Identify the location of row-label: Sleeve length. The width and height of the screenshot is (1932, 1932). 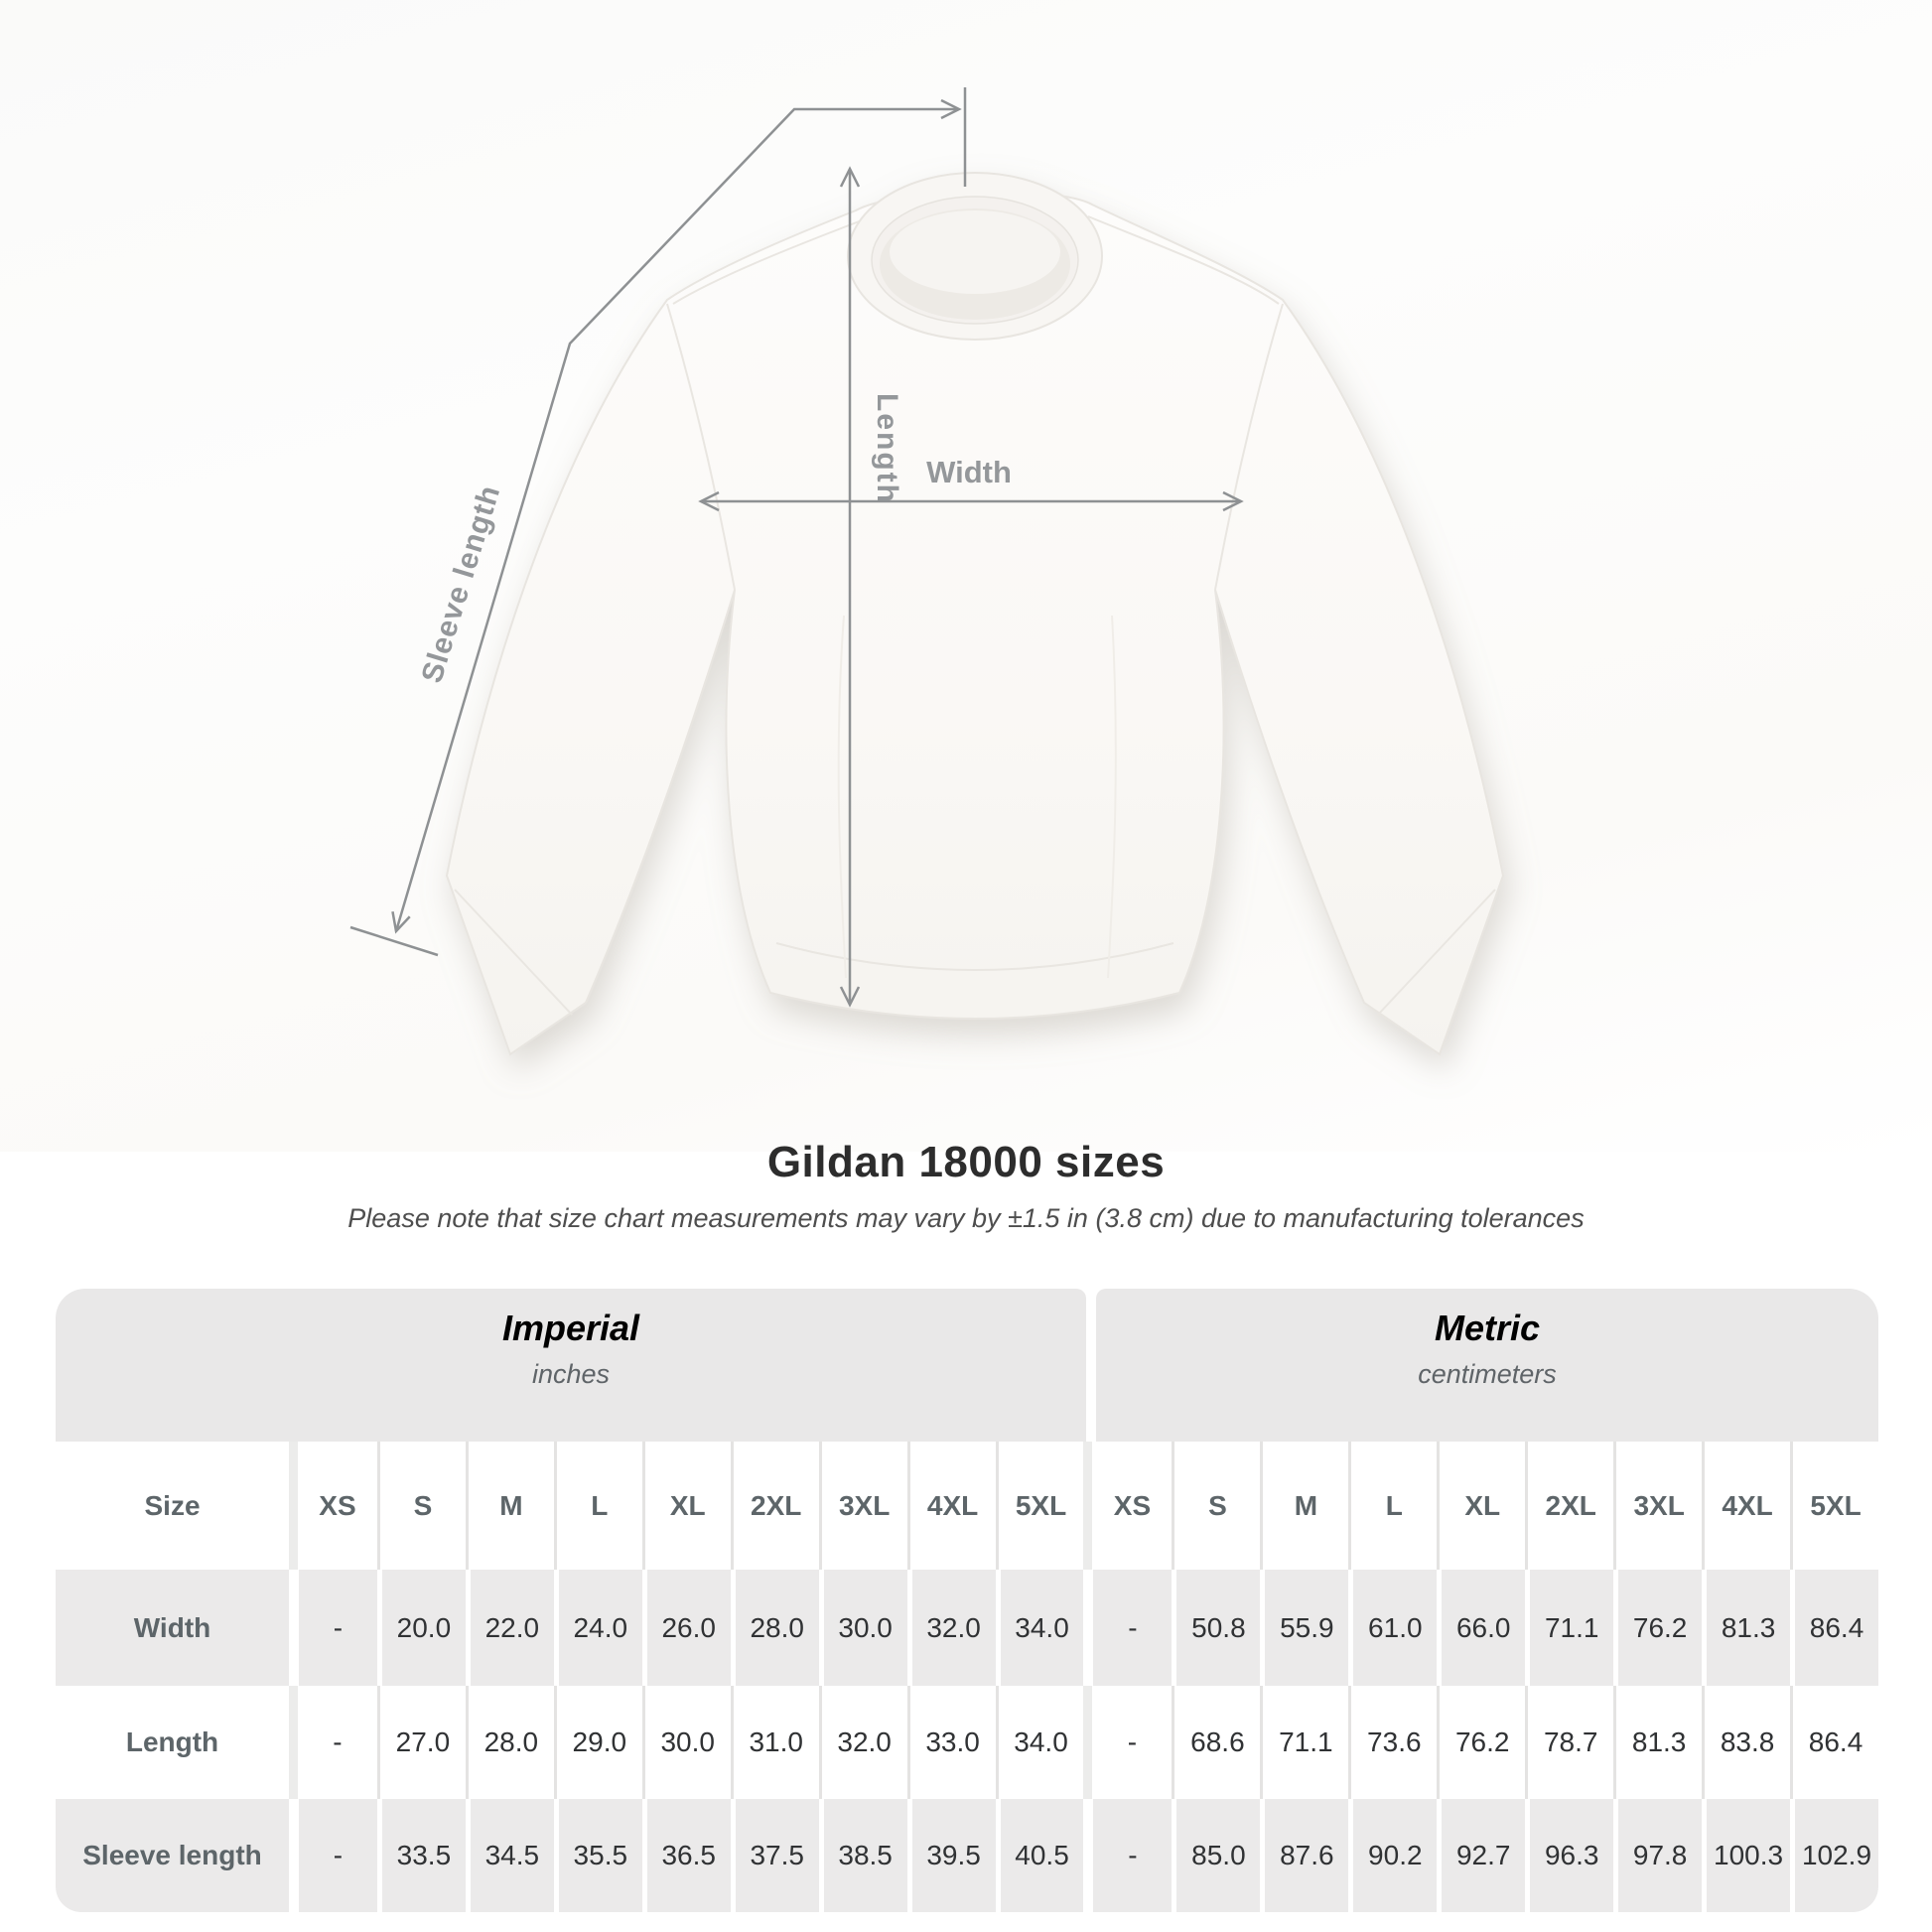
(172, 1855).